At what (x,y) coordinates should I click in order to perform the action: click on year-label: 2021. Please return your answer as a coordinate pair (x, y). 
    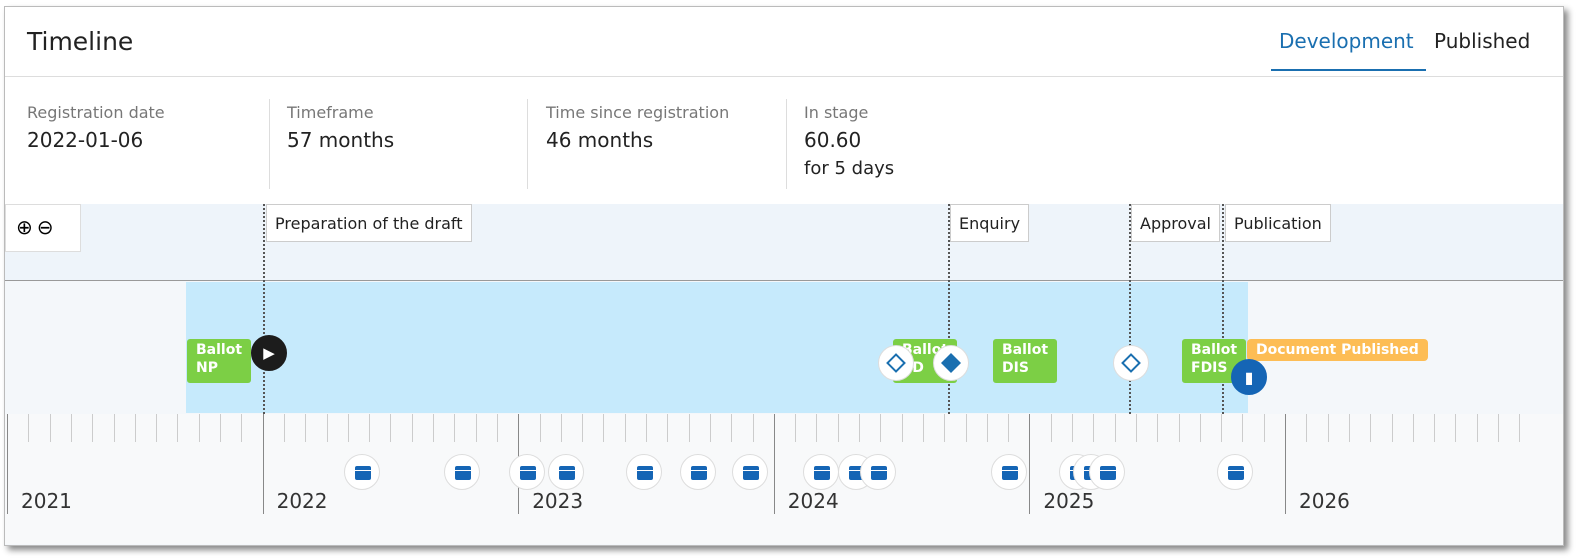
    Looking at the image, I should click on (46, 501).